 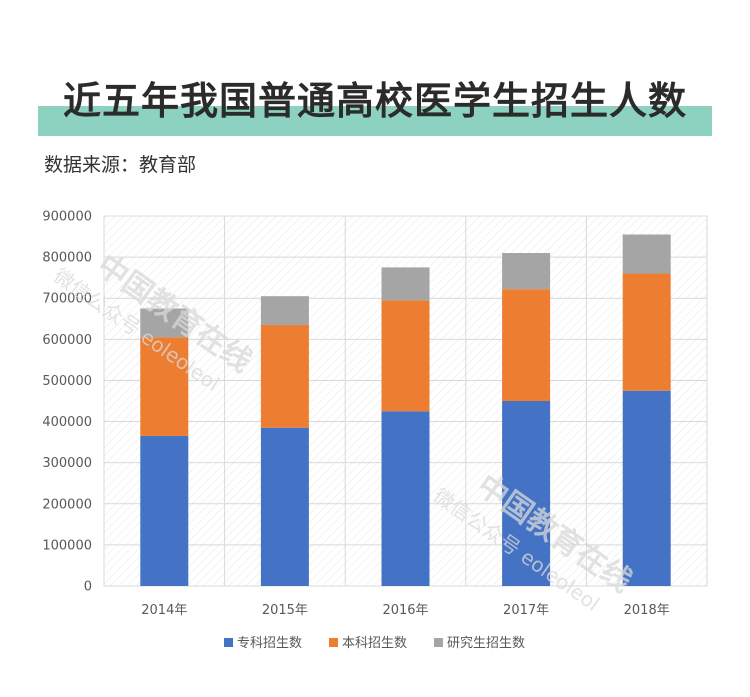 I want to click on x-tick-label: 2016年, so click(x=405, y=610).